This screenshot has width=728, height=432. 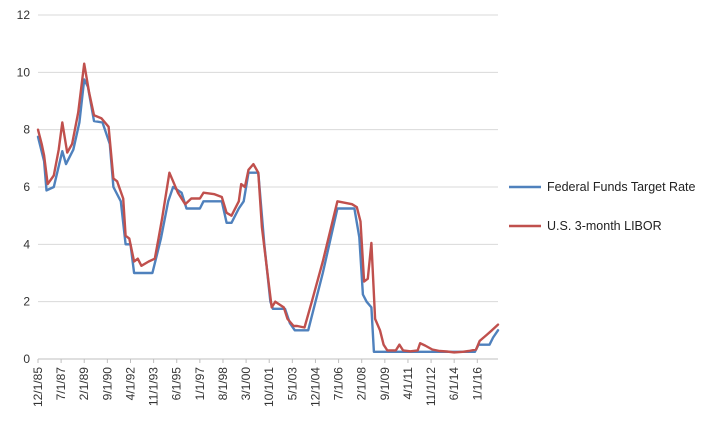 I want to click on x-tick-label: 11/1/93, so click(x=154, y=386).